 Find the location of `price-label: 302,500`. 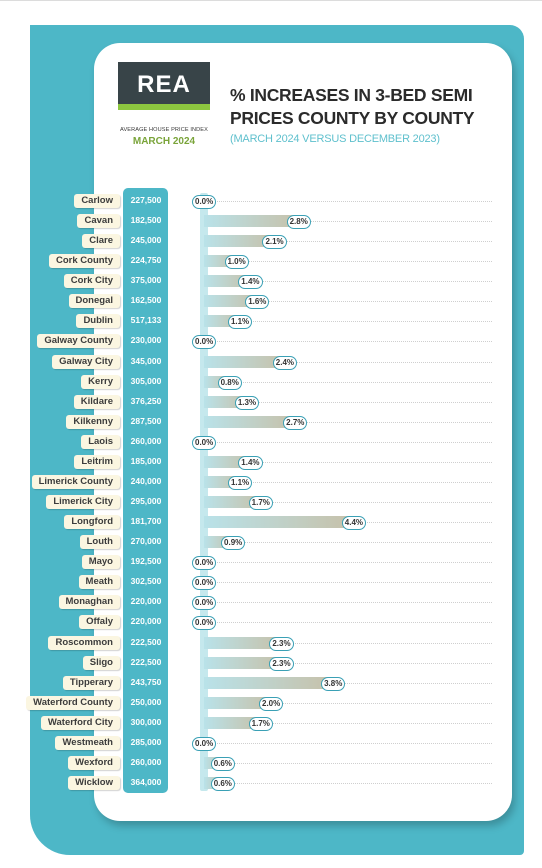

price-label: 302,500 is located at coordinates (146, 581).